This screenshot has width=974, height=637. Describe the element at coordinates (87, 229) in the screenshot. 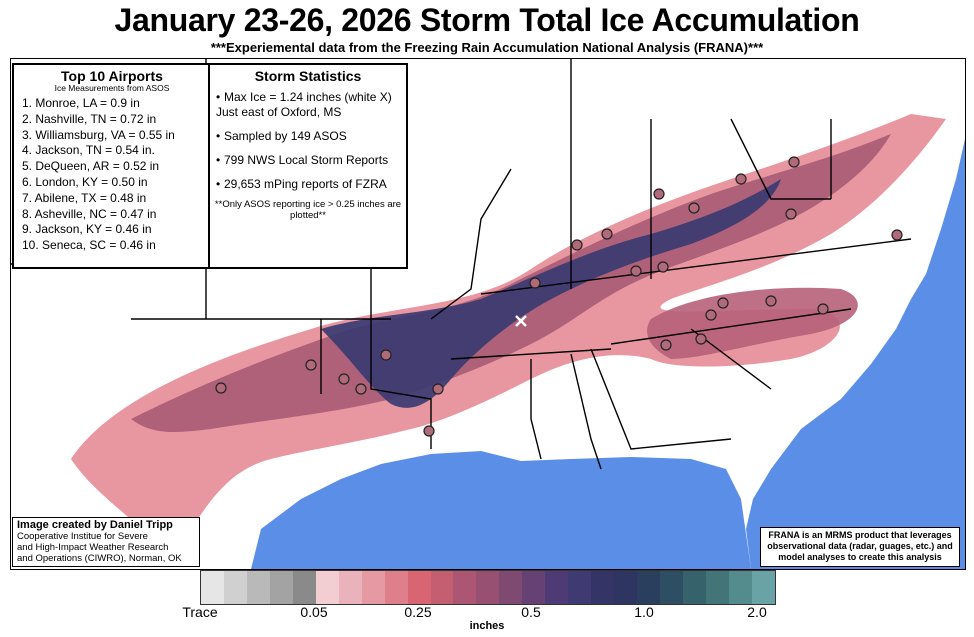

I see `airport-item: 9. Jackson, KY = 0.46 in` at that location.